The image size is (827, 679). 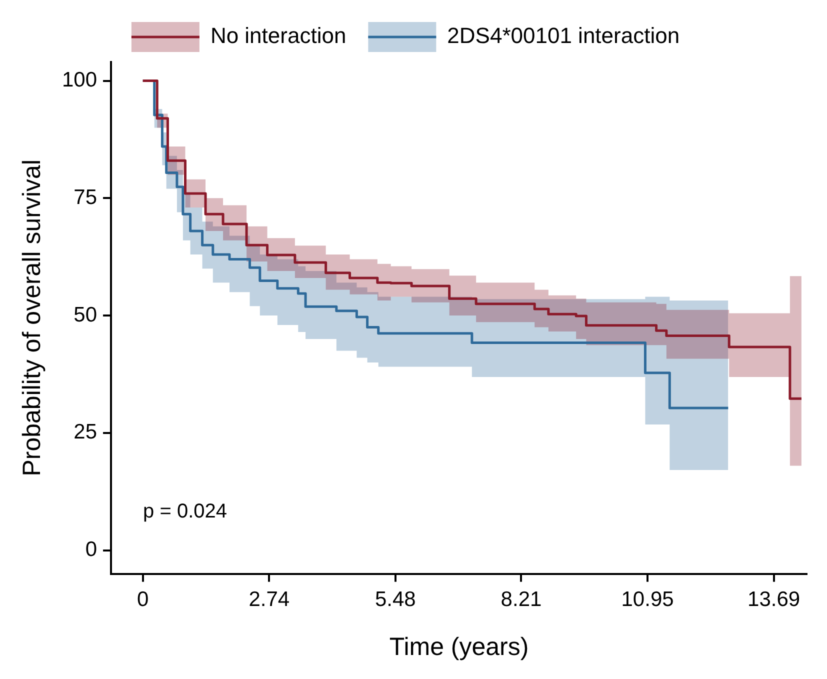 What do you see at coordinates (269, 600) in the screenshot?
I see `x-tick-label: 2.74` at bounding box center [269, 600].